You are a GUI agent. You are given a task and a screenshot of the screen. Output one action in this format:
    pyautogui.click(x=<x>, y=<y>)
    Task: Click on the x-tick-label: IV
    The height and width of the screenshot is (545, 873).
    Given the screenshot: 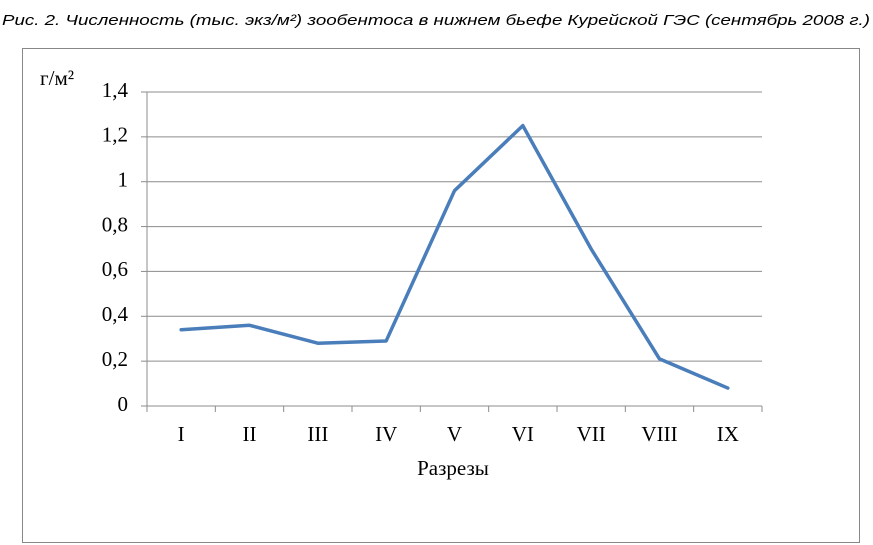 What is the action you would take?
    pyautogui.click(x=386, y=434)
    